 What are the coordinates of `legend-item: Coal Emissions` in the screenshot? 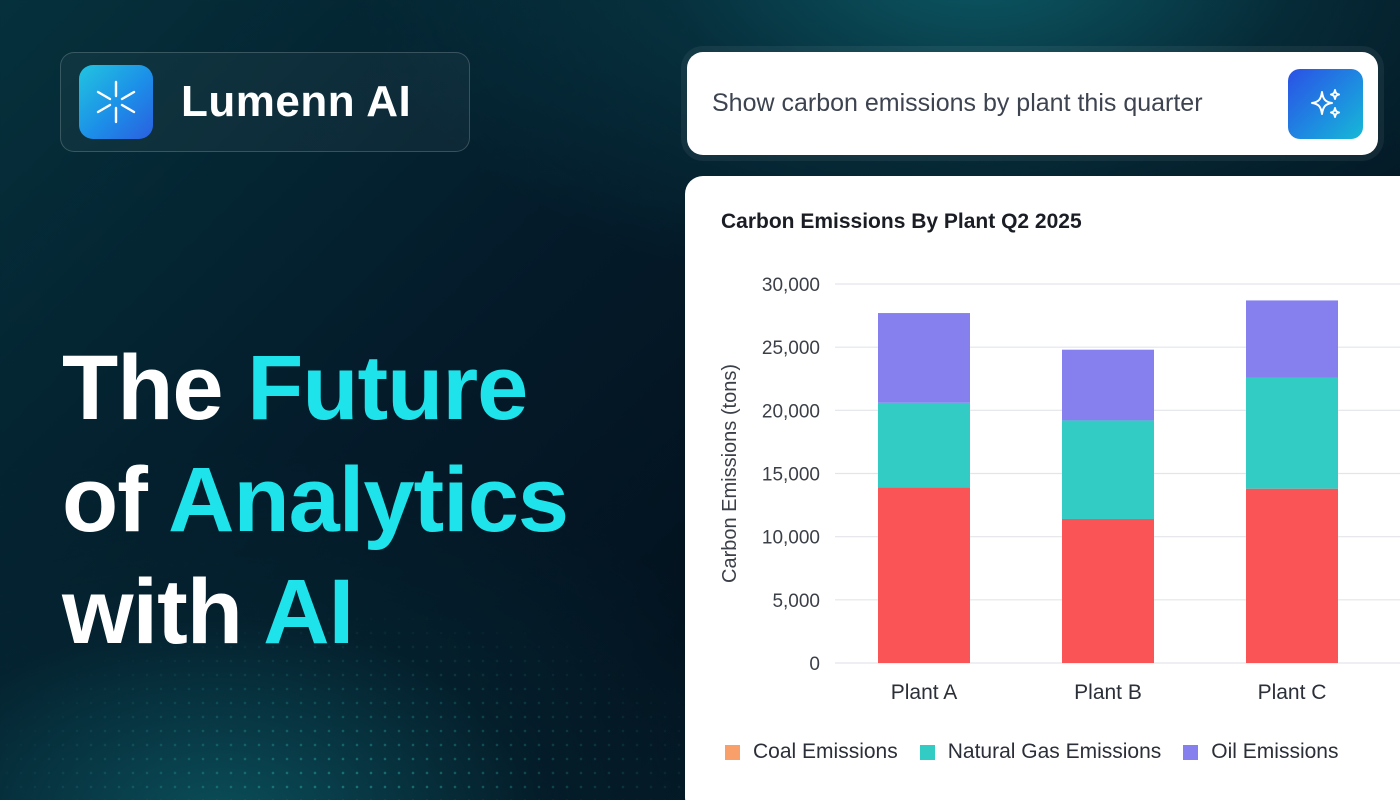 It's located at (811, 752).